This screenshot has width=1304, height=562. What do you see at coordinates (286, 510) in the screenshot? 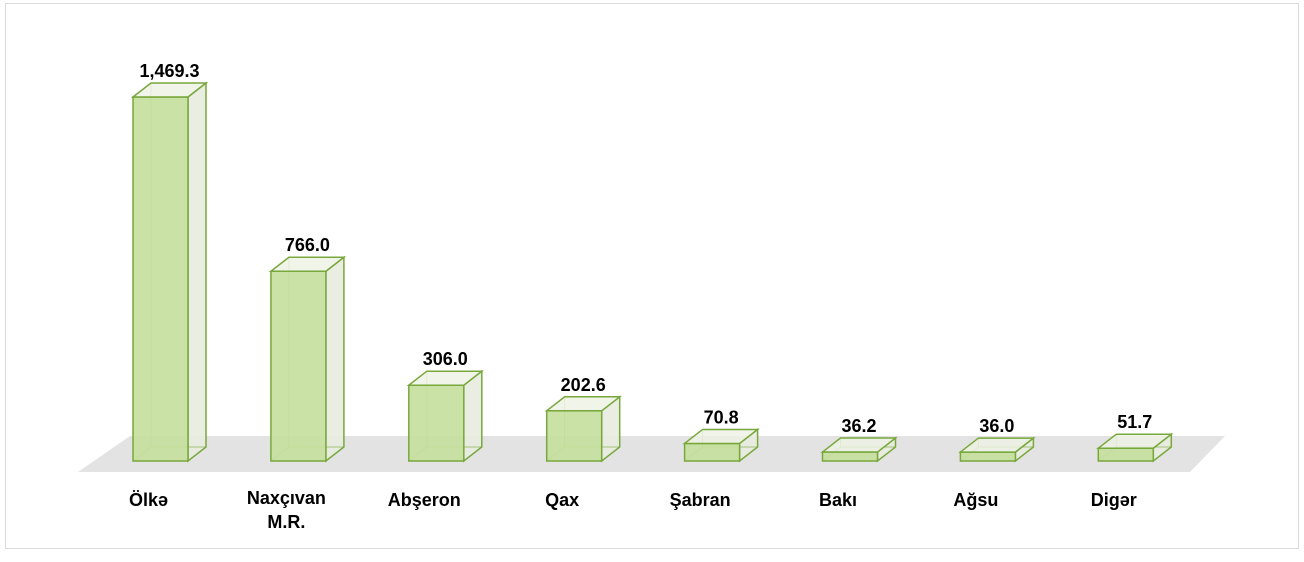
I see `x-tick-label: Naxçıvan M.R.` at bounding box center [286, 510].